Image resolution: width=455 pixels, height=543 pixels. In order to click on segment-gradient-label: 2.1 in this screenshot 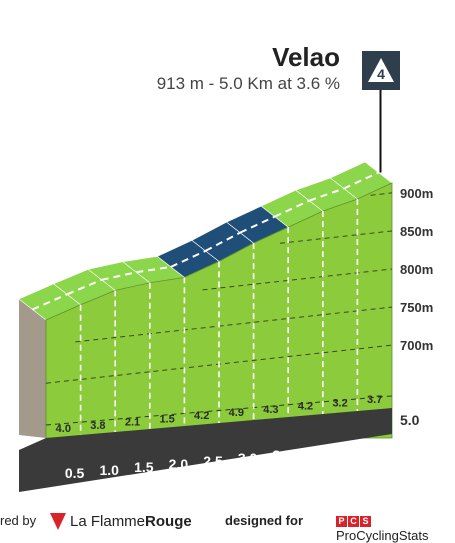, I will do `click(132, 423)`.